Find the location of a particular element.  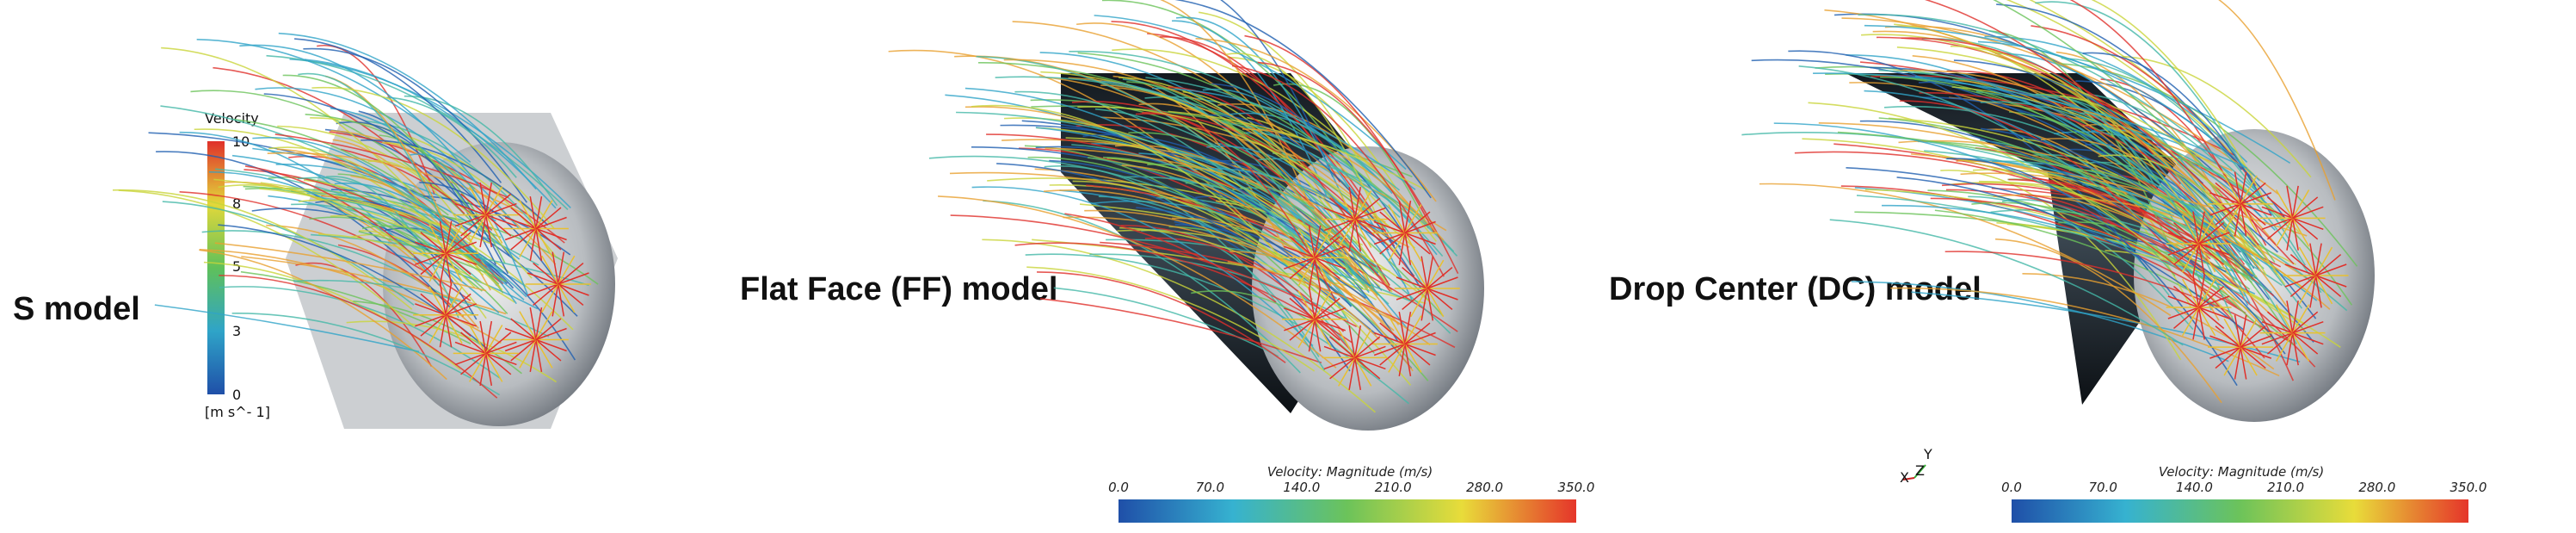

colorbar-tick: 140.0 is located at coordinates (2195, 488).